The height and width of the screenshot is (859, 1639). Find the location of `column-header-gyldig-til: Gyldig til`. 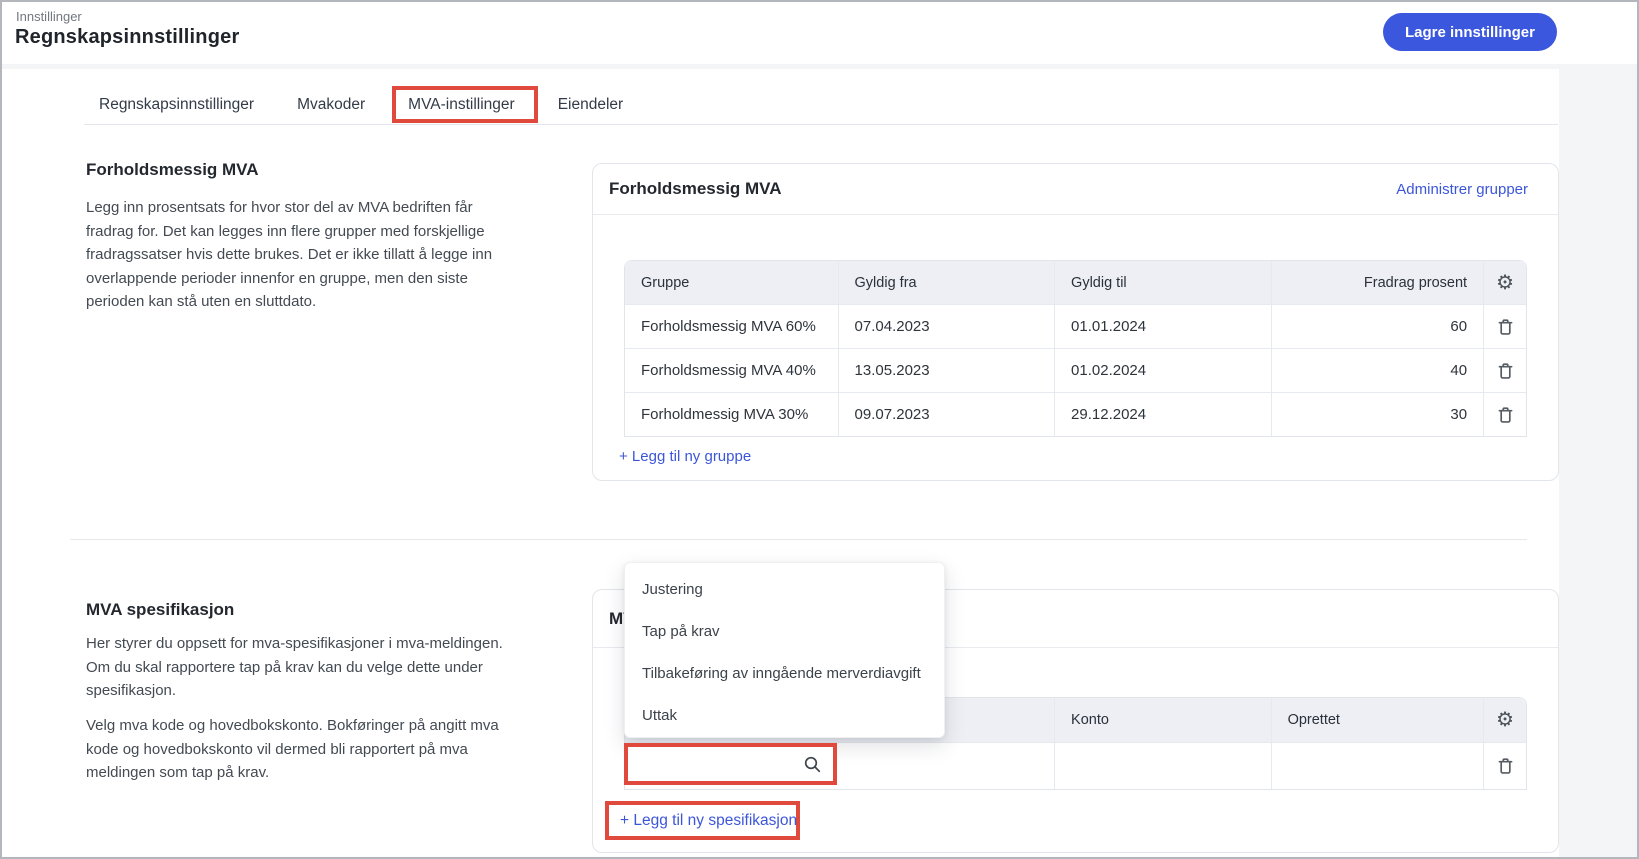

column-header-gyldig-til: Gyldig til is located at coordinates (1163, 282).